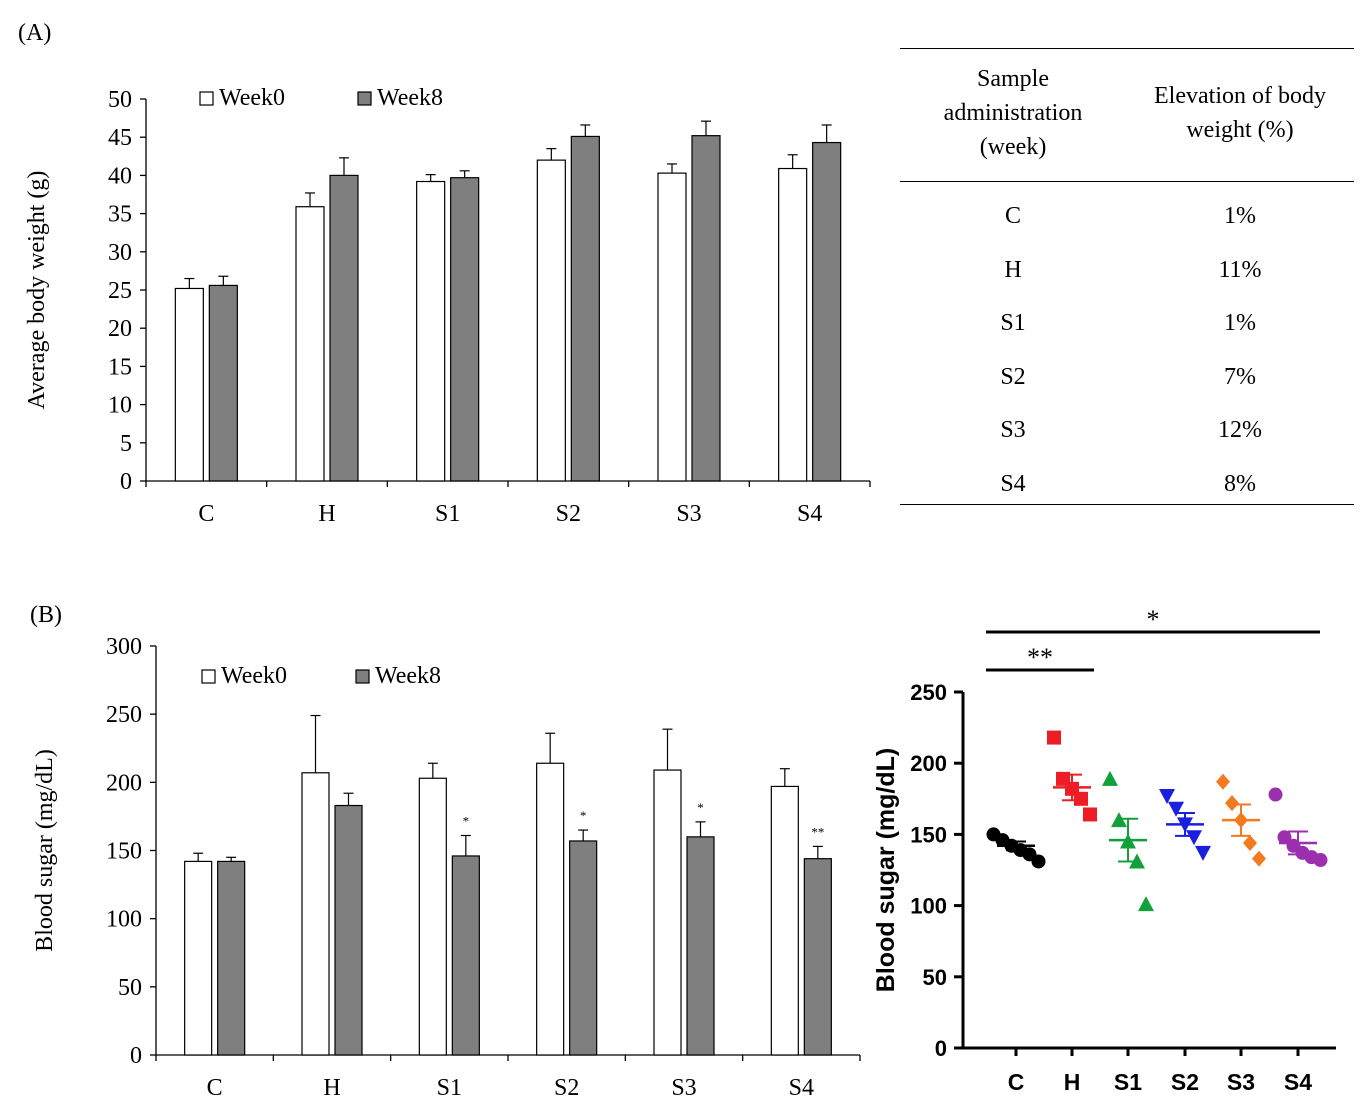 Image resolution: width=1366 pixels, height=1108 pixels. Describe the element at coordinates (1298, 1082) in the screenshot. I see `x-tick-label: S4` at that location.